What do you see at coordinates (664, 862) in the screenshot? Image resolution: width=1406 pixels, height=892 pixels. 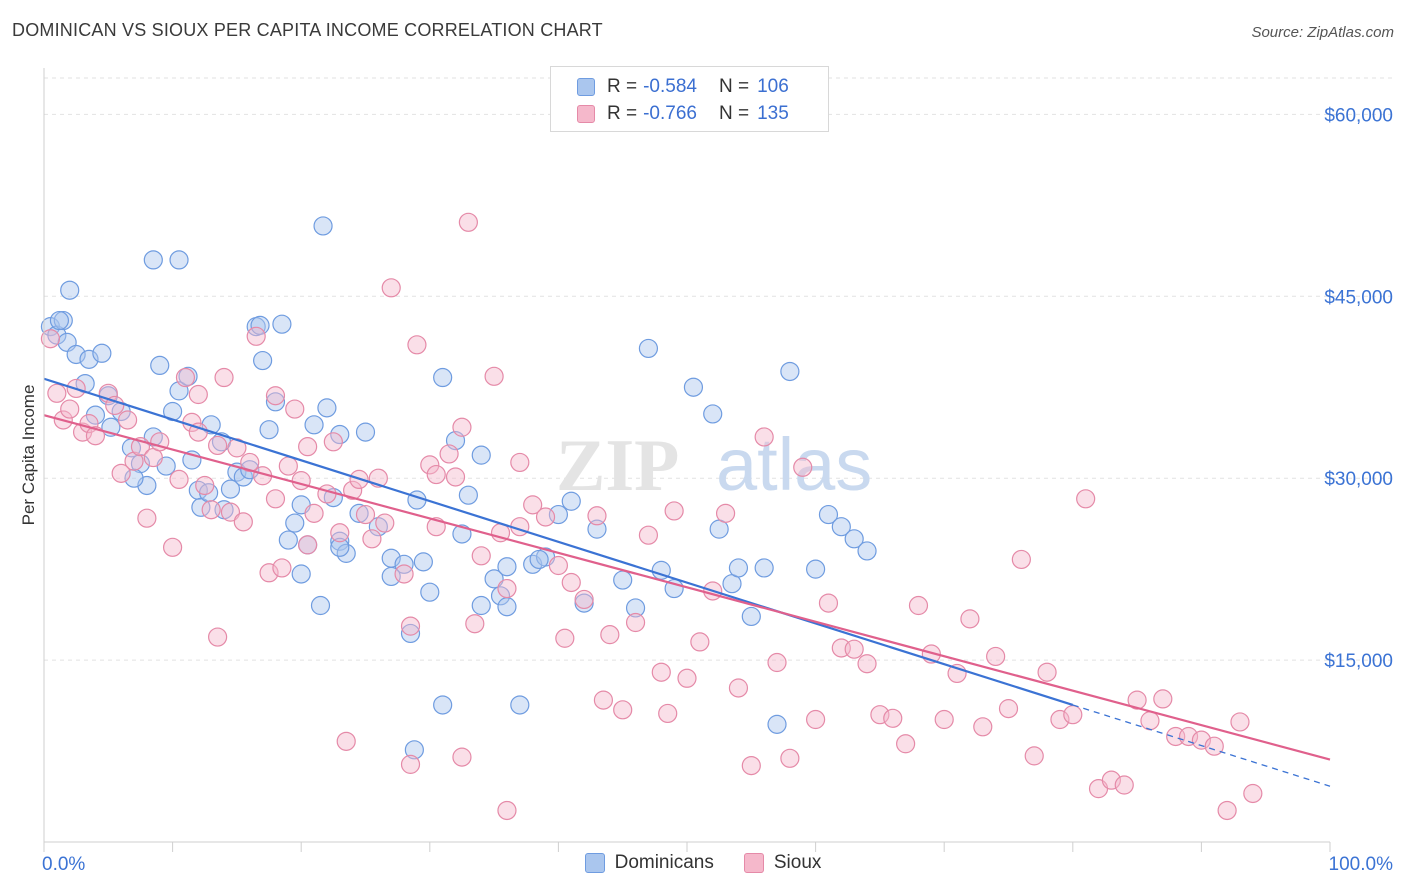 I see `legend-label-dominicans: Dominicans` at bounding box center [664, 862].